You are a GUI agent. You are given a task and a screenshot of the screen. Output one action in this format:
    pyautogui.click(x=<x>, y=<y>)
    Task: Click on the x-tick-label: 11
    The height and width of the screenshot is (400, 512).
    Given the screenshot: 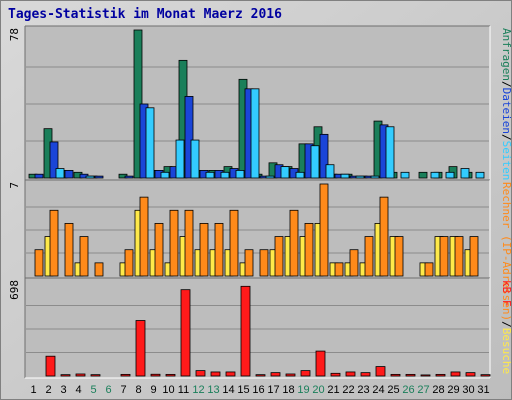 What is the action you would take?
    pyautogui.click(x=183, y=390)
    